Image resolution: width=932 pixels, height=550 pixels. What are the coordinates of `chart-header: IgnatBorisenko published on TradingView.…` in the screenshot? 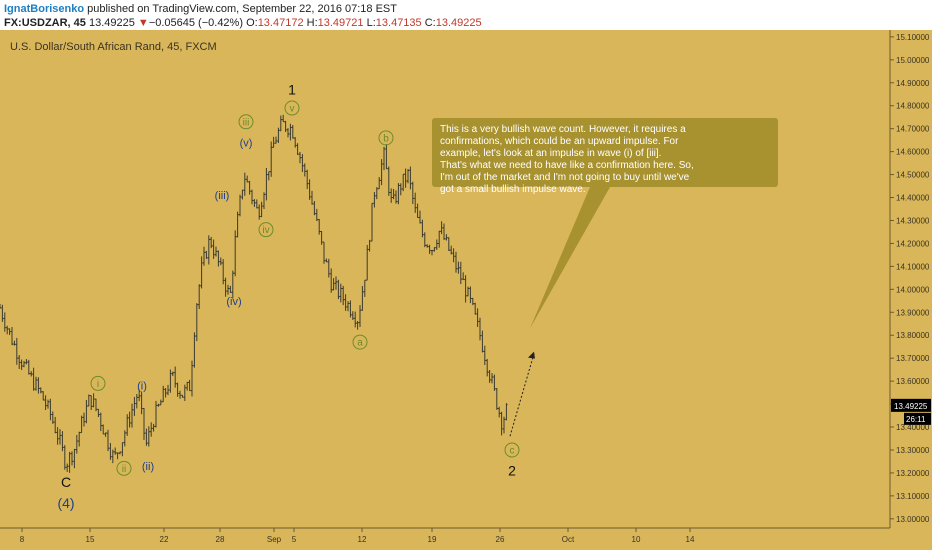 It's located at (466, 15).